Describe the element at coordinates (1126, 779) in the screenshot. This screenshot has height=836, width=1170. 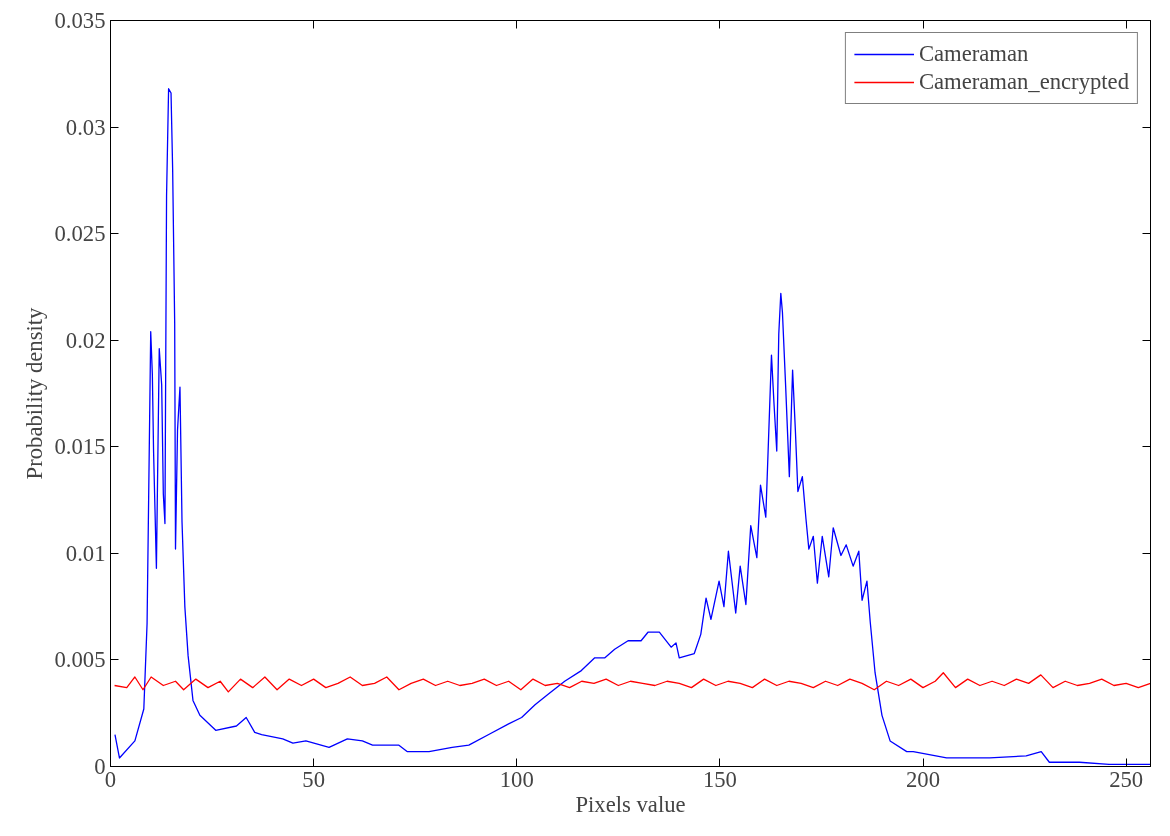
I see `x-tick-label: 250` at that location.